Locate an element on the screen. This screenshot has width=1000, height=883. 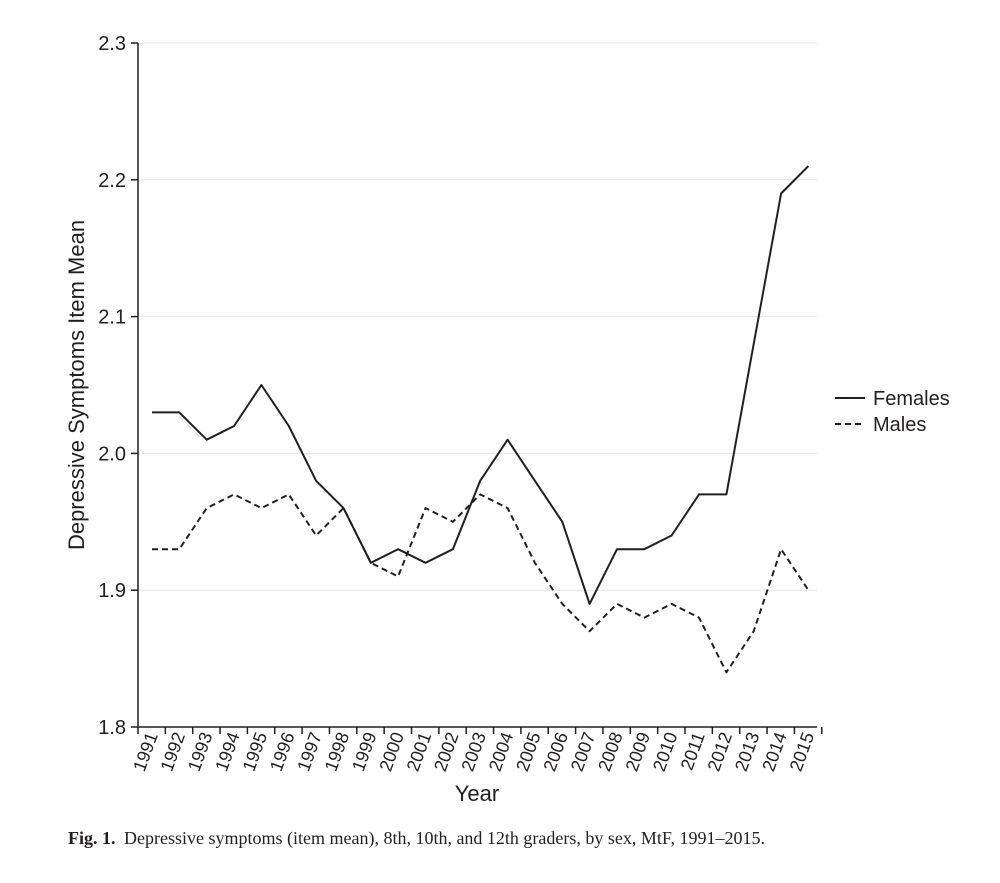
y-tick-label: 2.3 is located at coordinates (112, 44).